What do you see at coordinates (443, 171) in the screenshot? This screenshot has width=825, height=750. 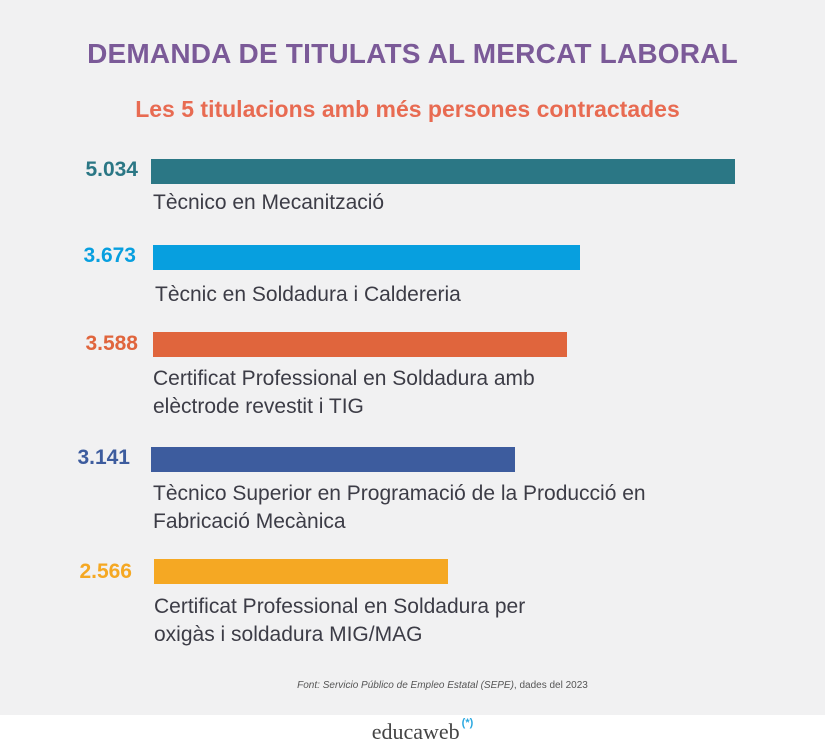 I see `bar-mecanitzacio` at bounding box center [443, 171].